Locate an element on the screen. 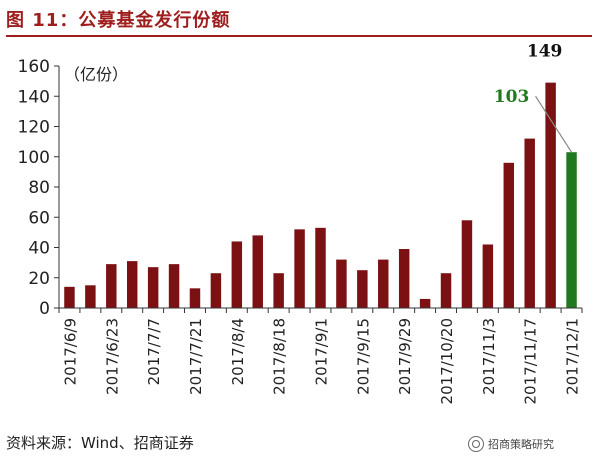 This screenshot has height=462, width=600. y-tick-label: 140 is located at coordinates (34, 97).